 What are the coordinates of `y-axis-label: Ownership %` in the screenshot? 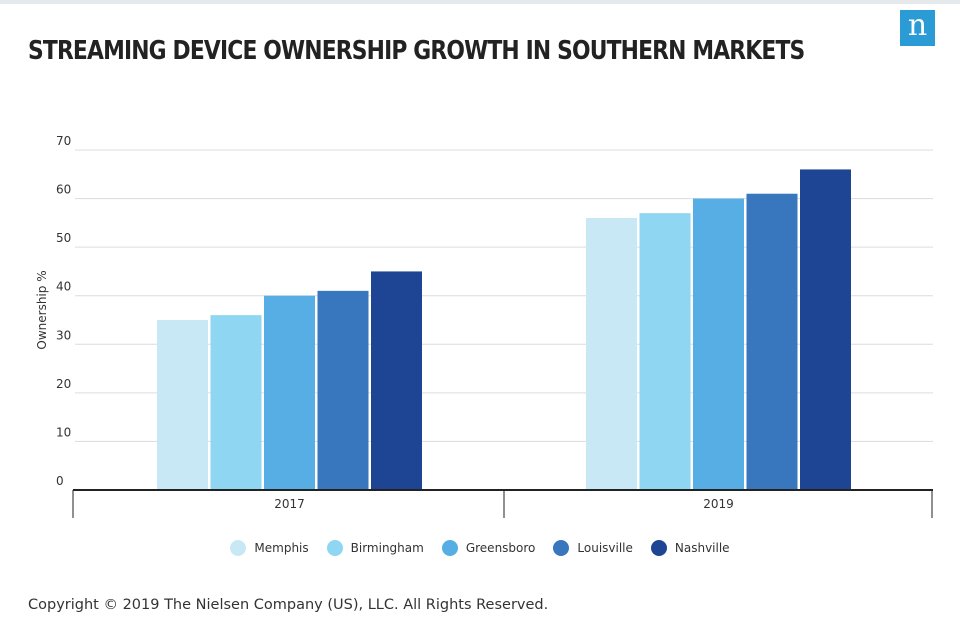 It's located at (42, 309).